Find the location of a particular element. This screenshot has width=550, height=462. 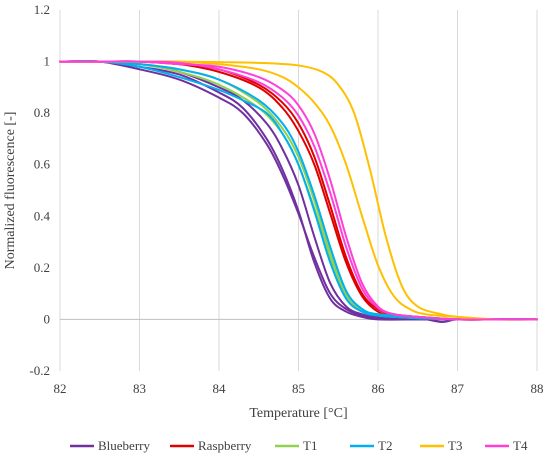

y-tick-label: 1 is located at coordinates (47, 61).